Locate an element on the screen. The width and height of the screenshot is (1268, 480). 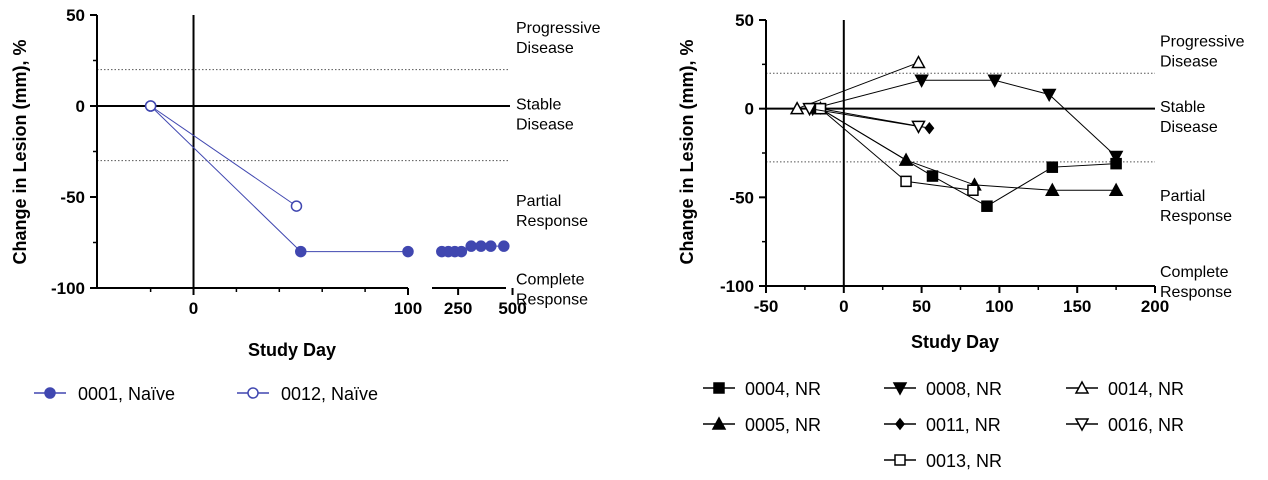
zone-label-line: Complete is located at coordinates (1194, 272).